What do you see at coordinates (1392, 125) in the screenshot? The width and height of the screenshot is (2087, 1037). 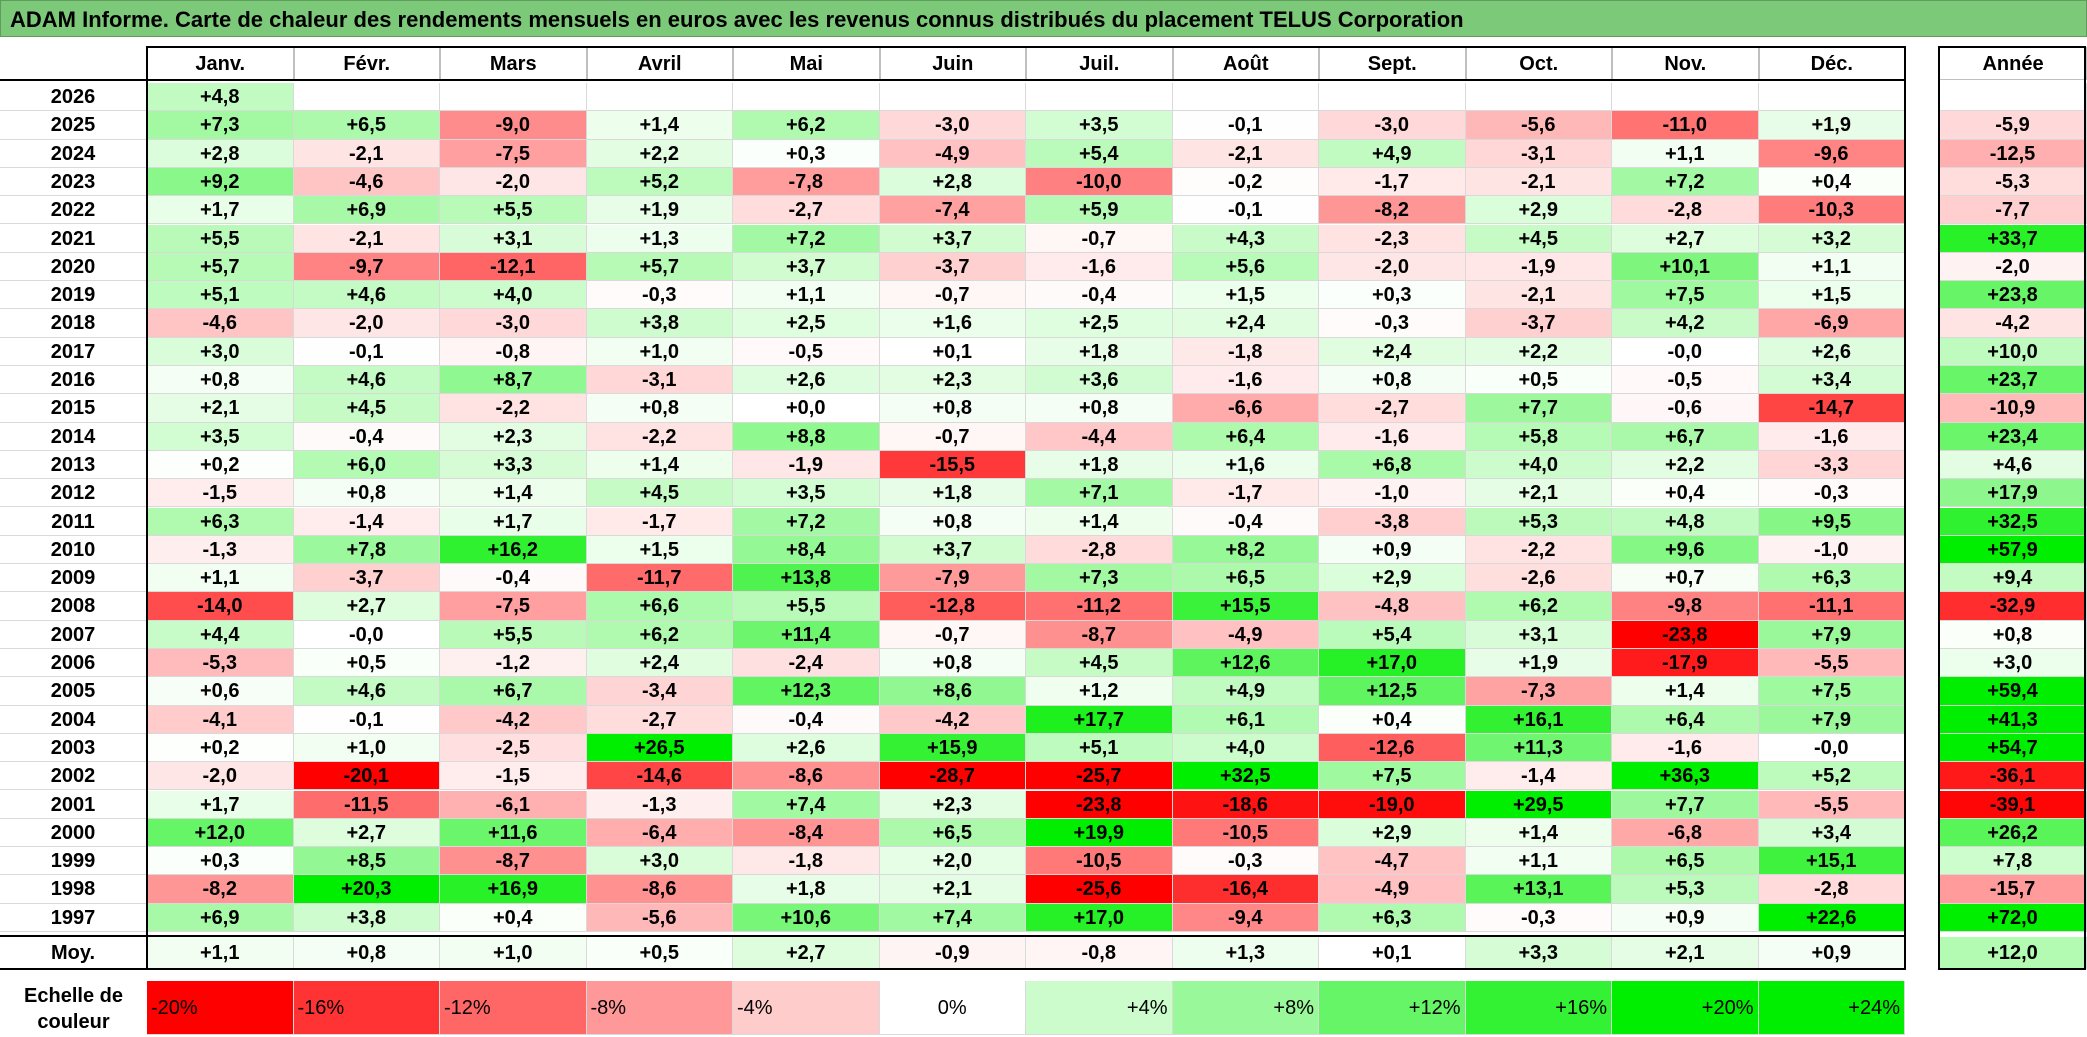 I see `heatmap-cell: -3,0` at bounding box center [1392, 125].